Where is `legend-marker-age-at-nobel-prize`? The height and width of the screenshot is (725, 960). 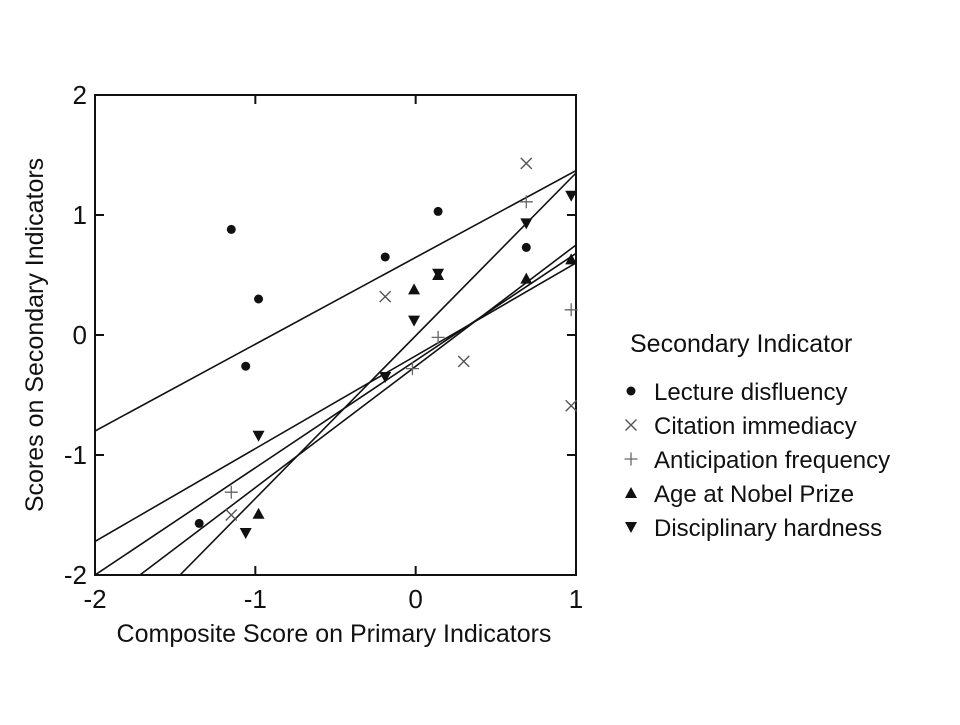 legend-marker-age-at-nobel-prize is located at coordinates (631, 492).